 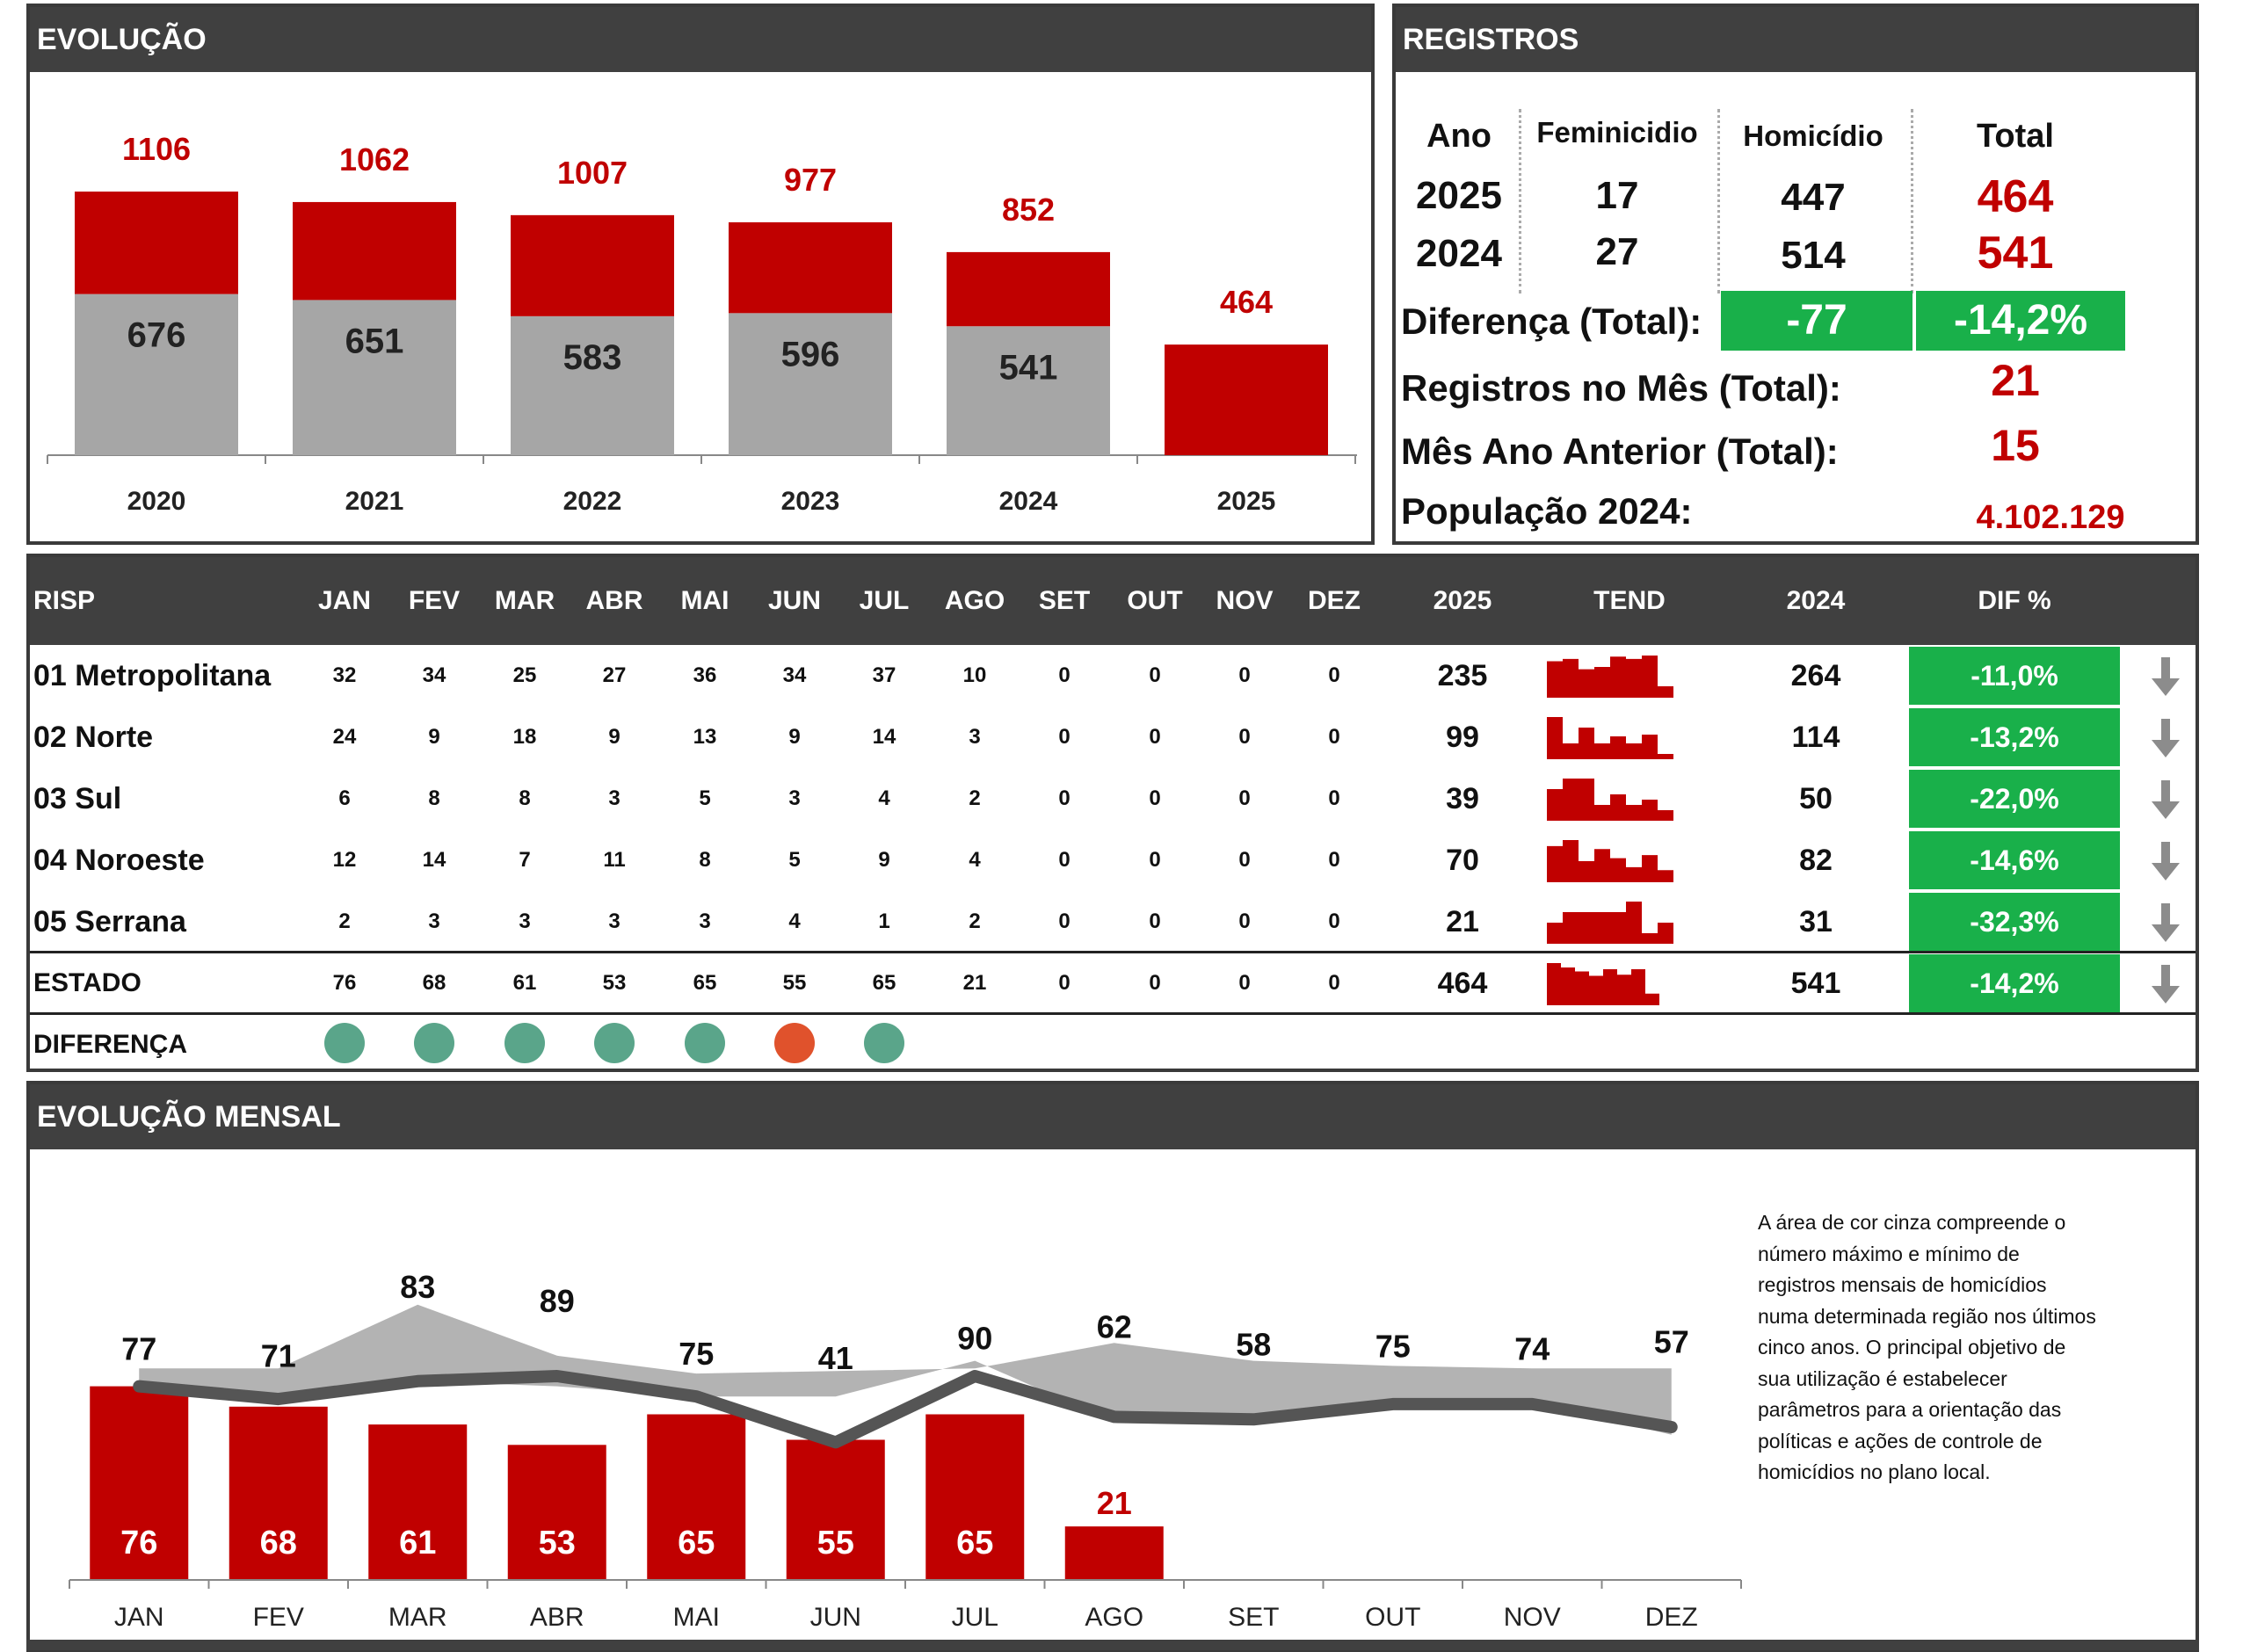 What do you see at coordinates (794, 1043) in the screenshot?
I see `status-dot-jun` at bounding box center [794, 1043].